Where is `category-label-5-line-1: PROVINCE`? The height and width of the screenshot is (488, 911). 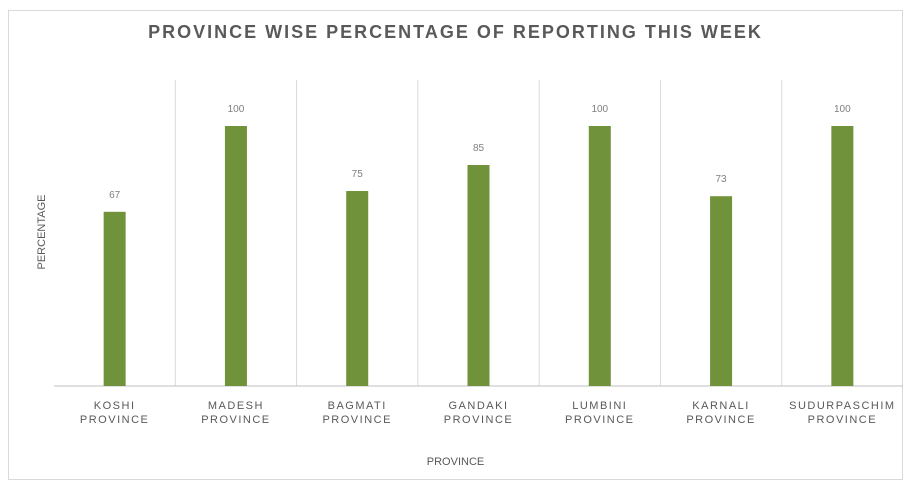
category-label-5-line-1: PROVINCE is located at coordinates (720, 420).